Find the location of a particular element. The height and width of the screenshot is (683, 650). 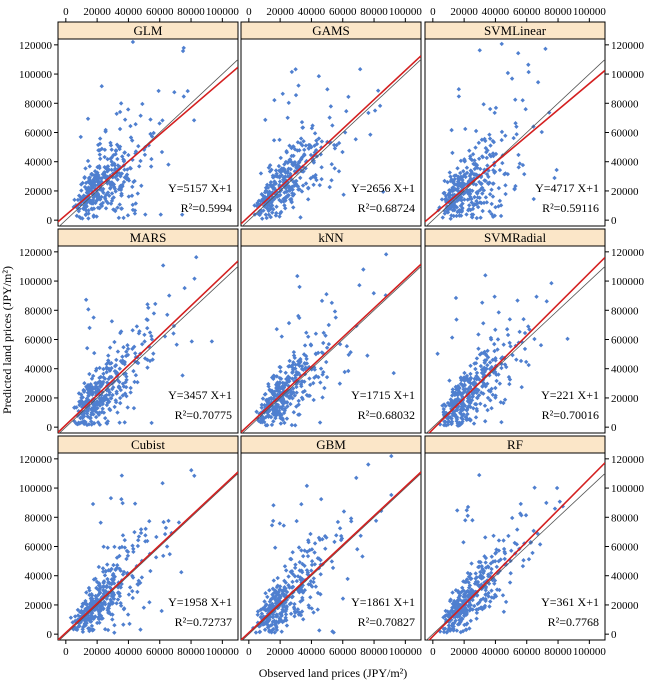

panel-title: SVMRadial is located at coordinates (515, 237).